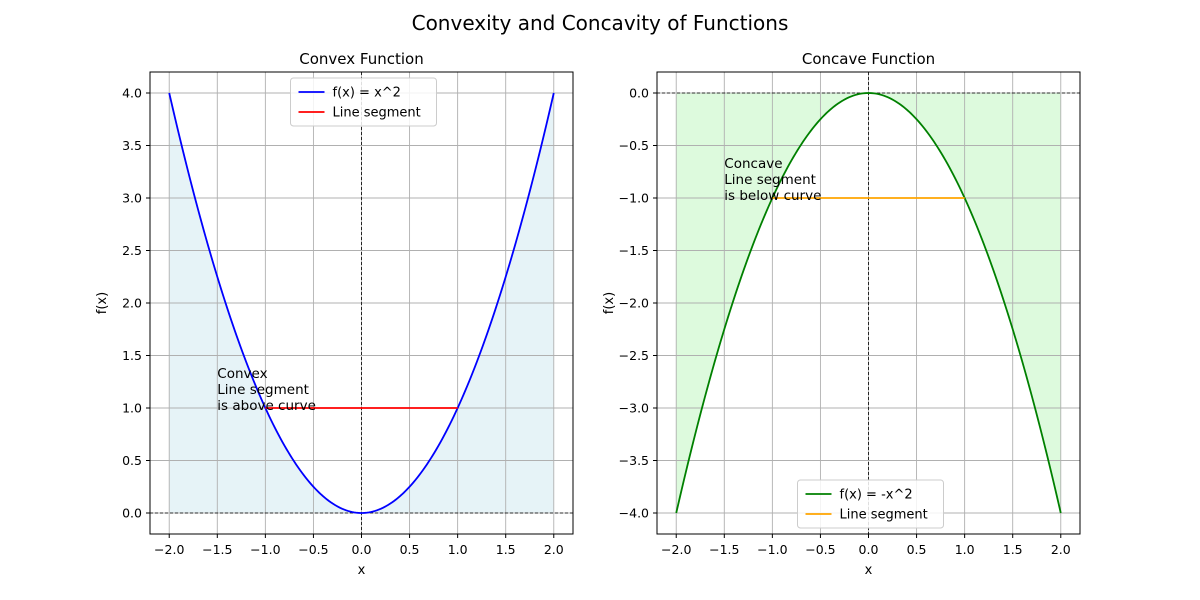 The width and height of the screenshot is (1200, 600). I want to click on convex-ytick-label-0: 0.0, so click(132, 513).